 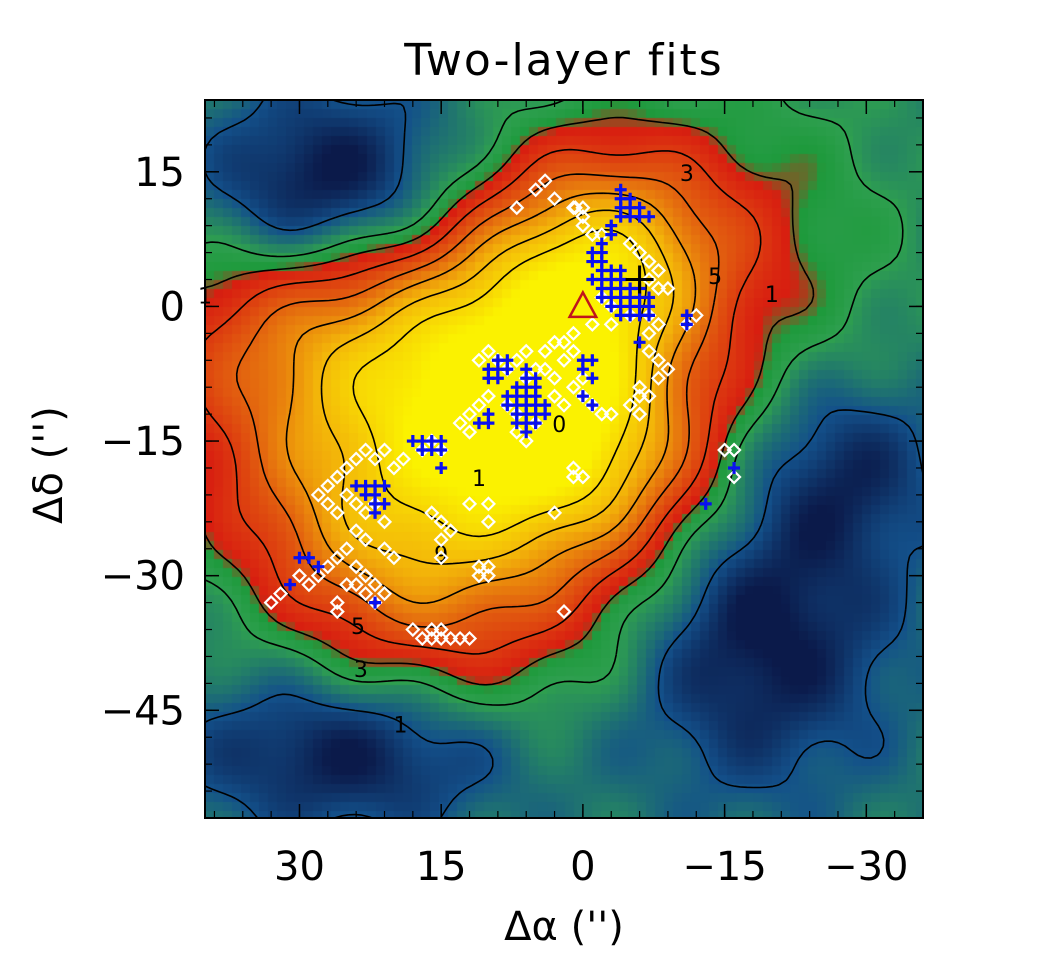 I want to click on x-tick-label: 30, so click(x=299, y=867).